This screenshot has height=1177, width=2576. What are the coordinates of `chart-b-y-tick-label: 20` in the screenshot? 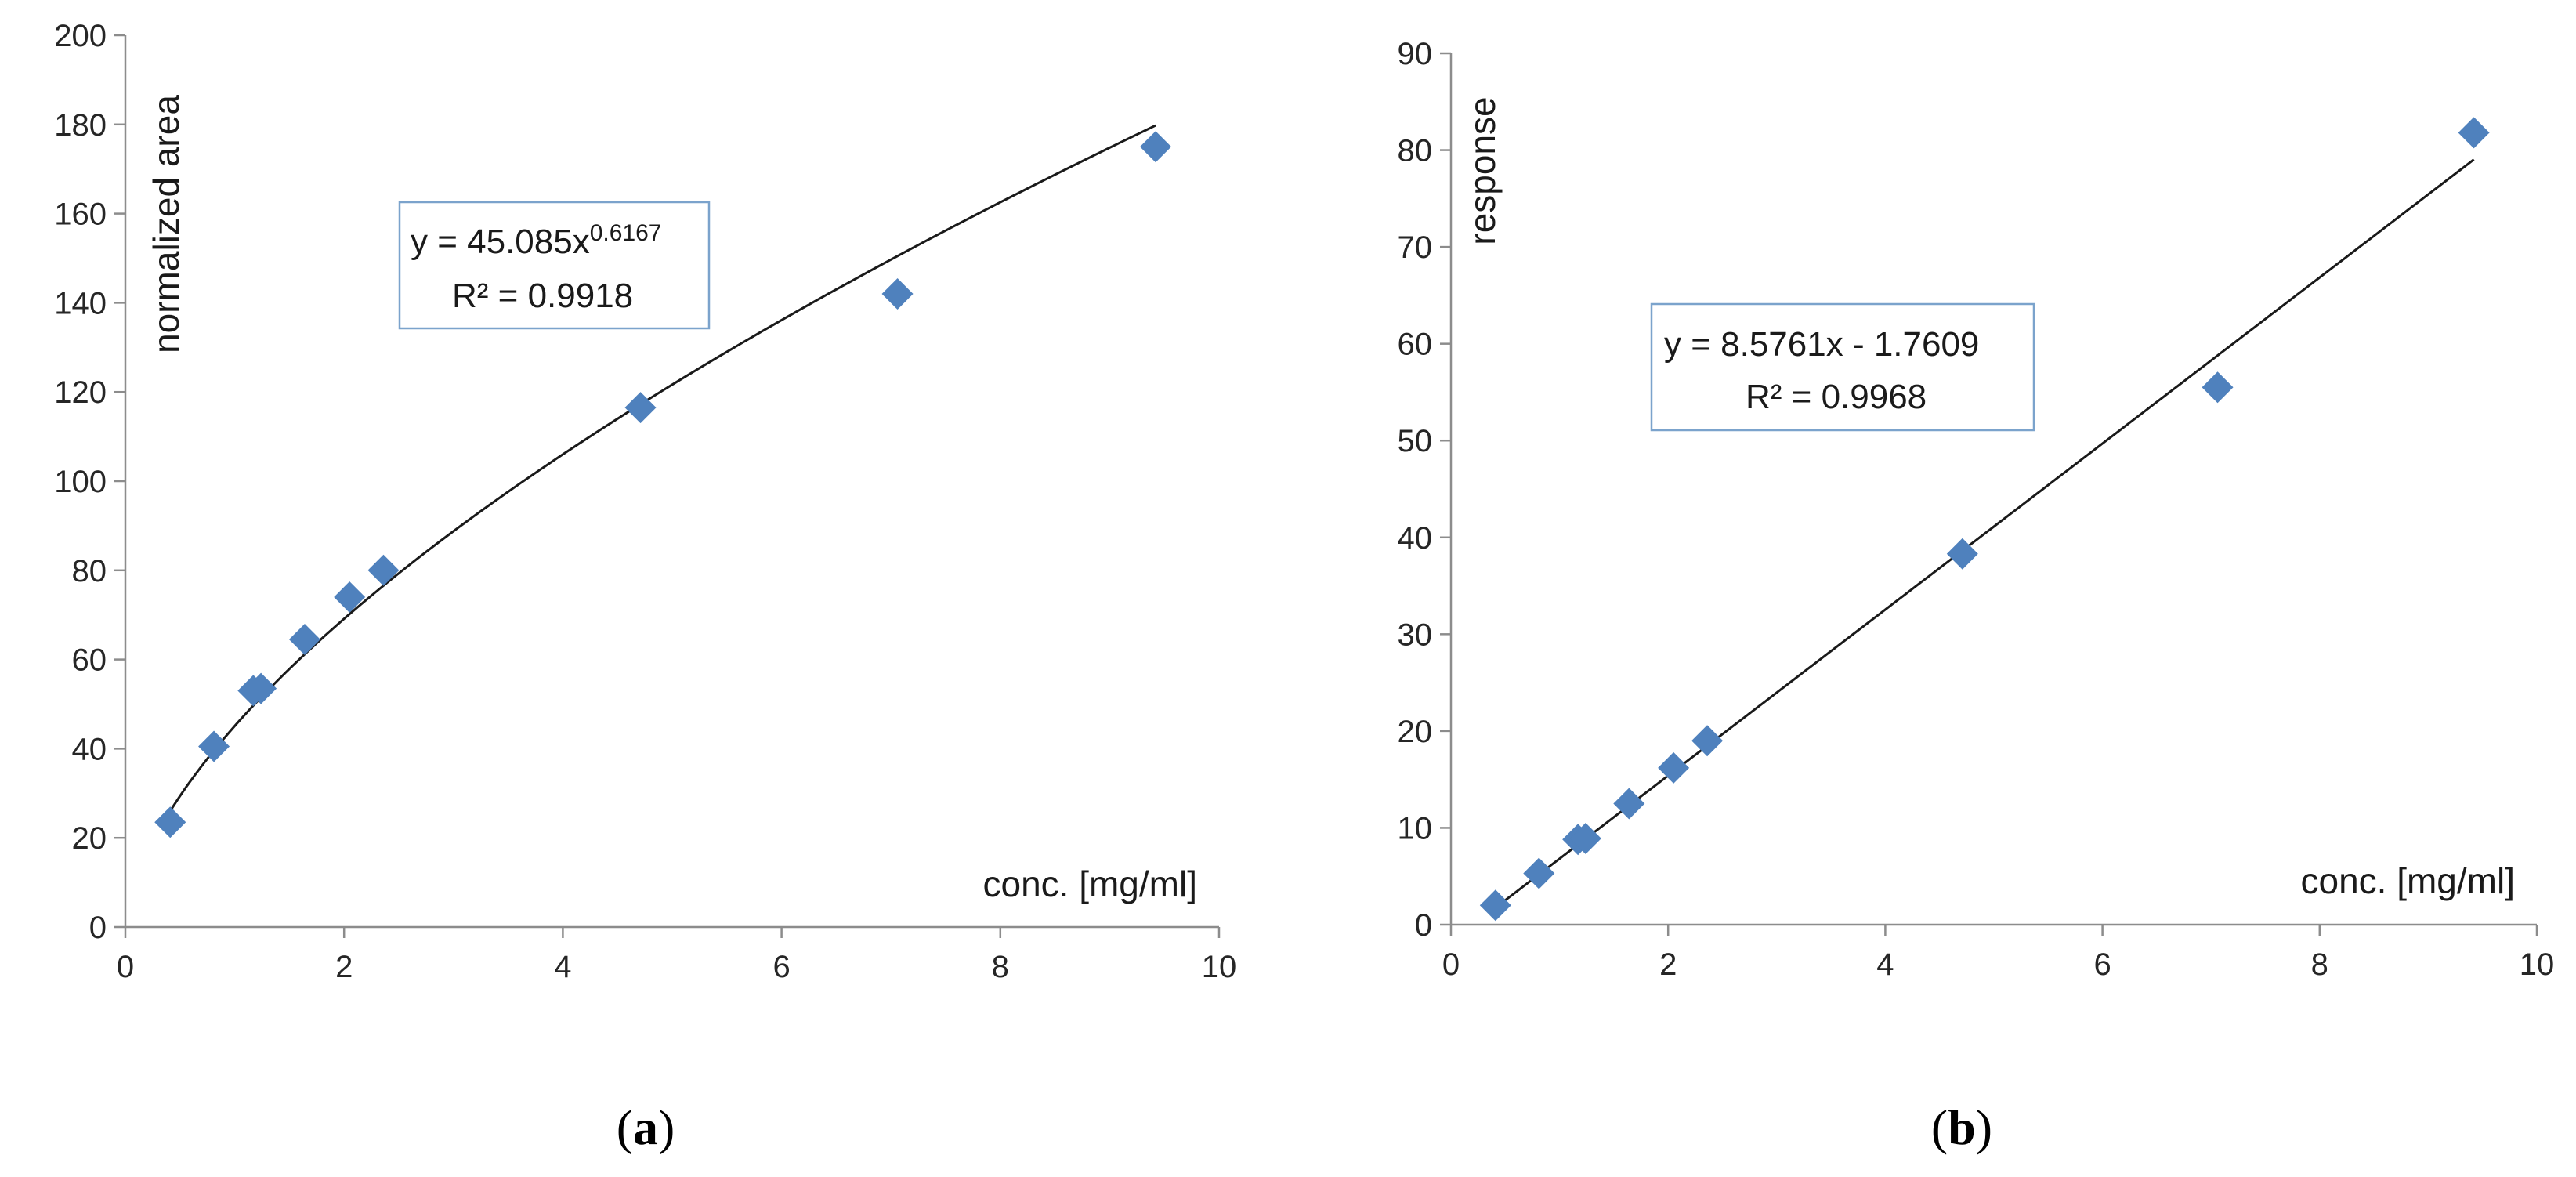 It's located at (1415, 732).